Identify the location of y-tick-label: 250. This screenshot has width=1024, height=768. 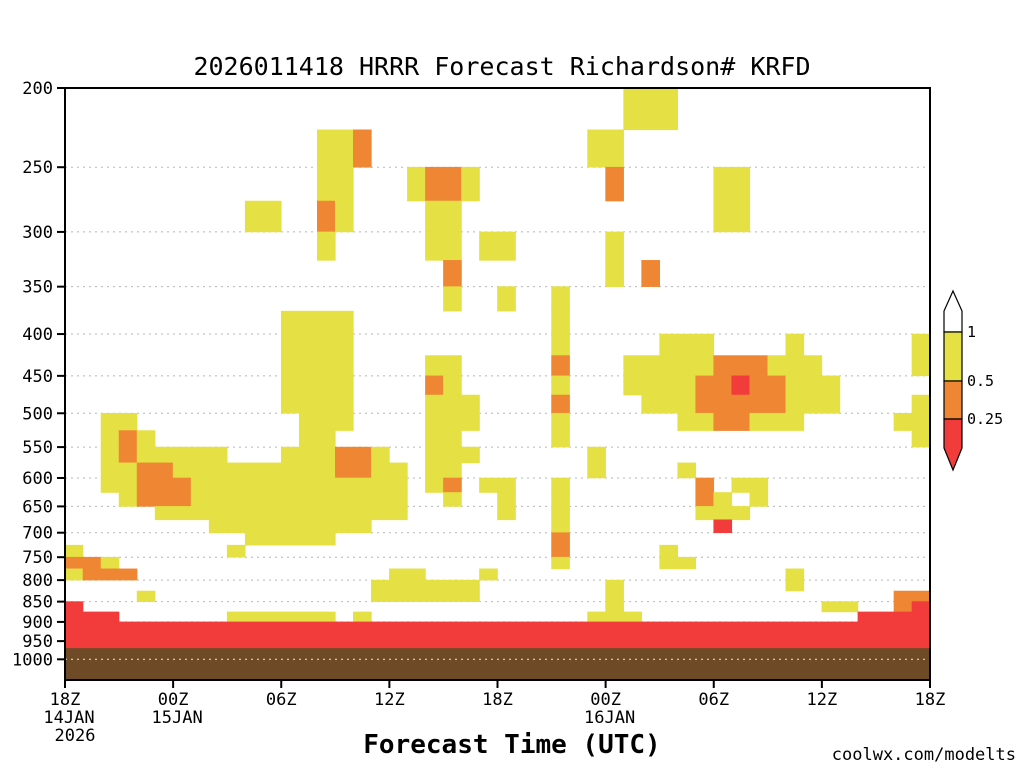
(37, 168).